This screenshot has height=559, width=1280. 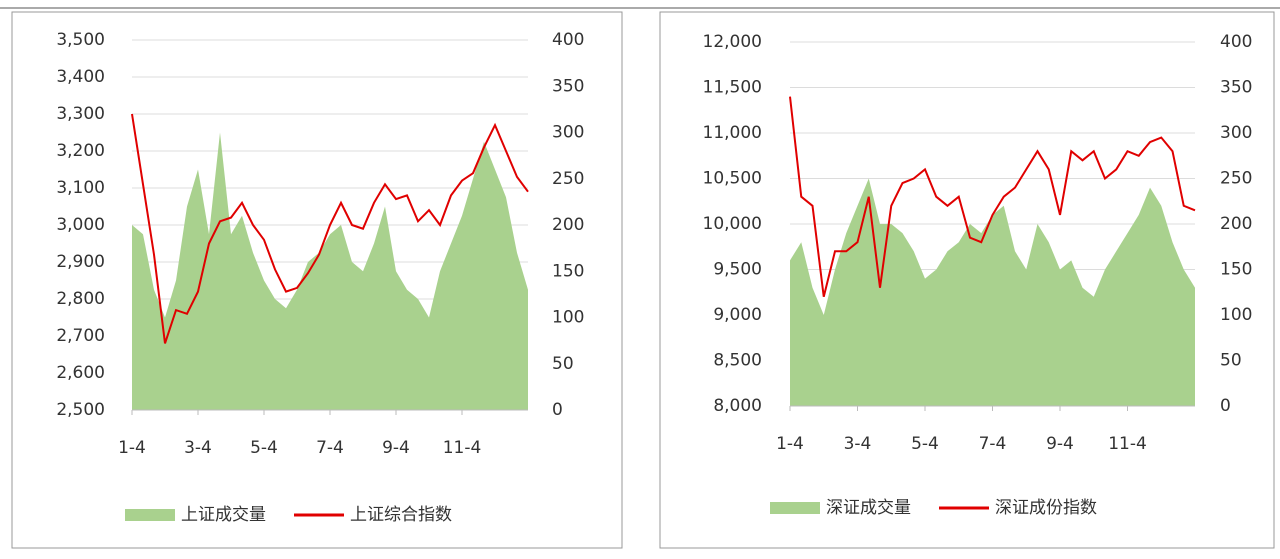 What do you see at coordinates (80, 77) in the screenshot?
I see `y-tick-label: 3,400` at bounding box center [80, 77].